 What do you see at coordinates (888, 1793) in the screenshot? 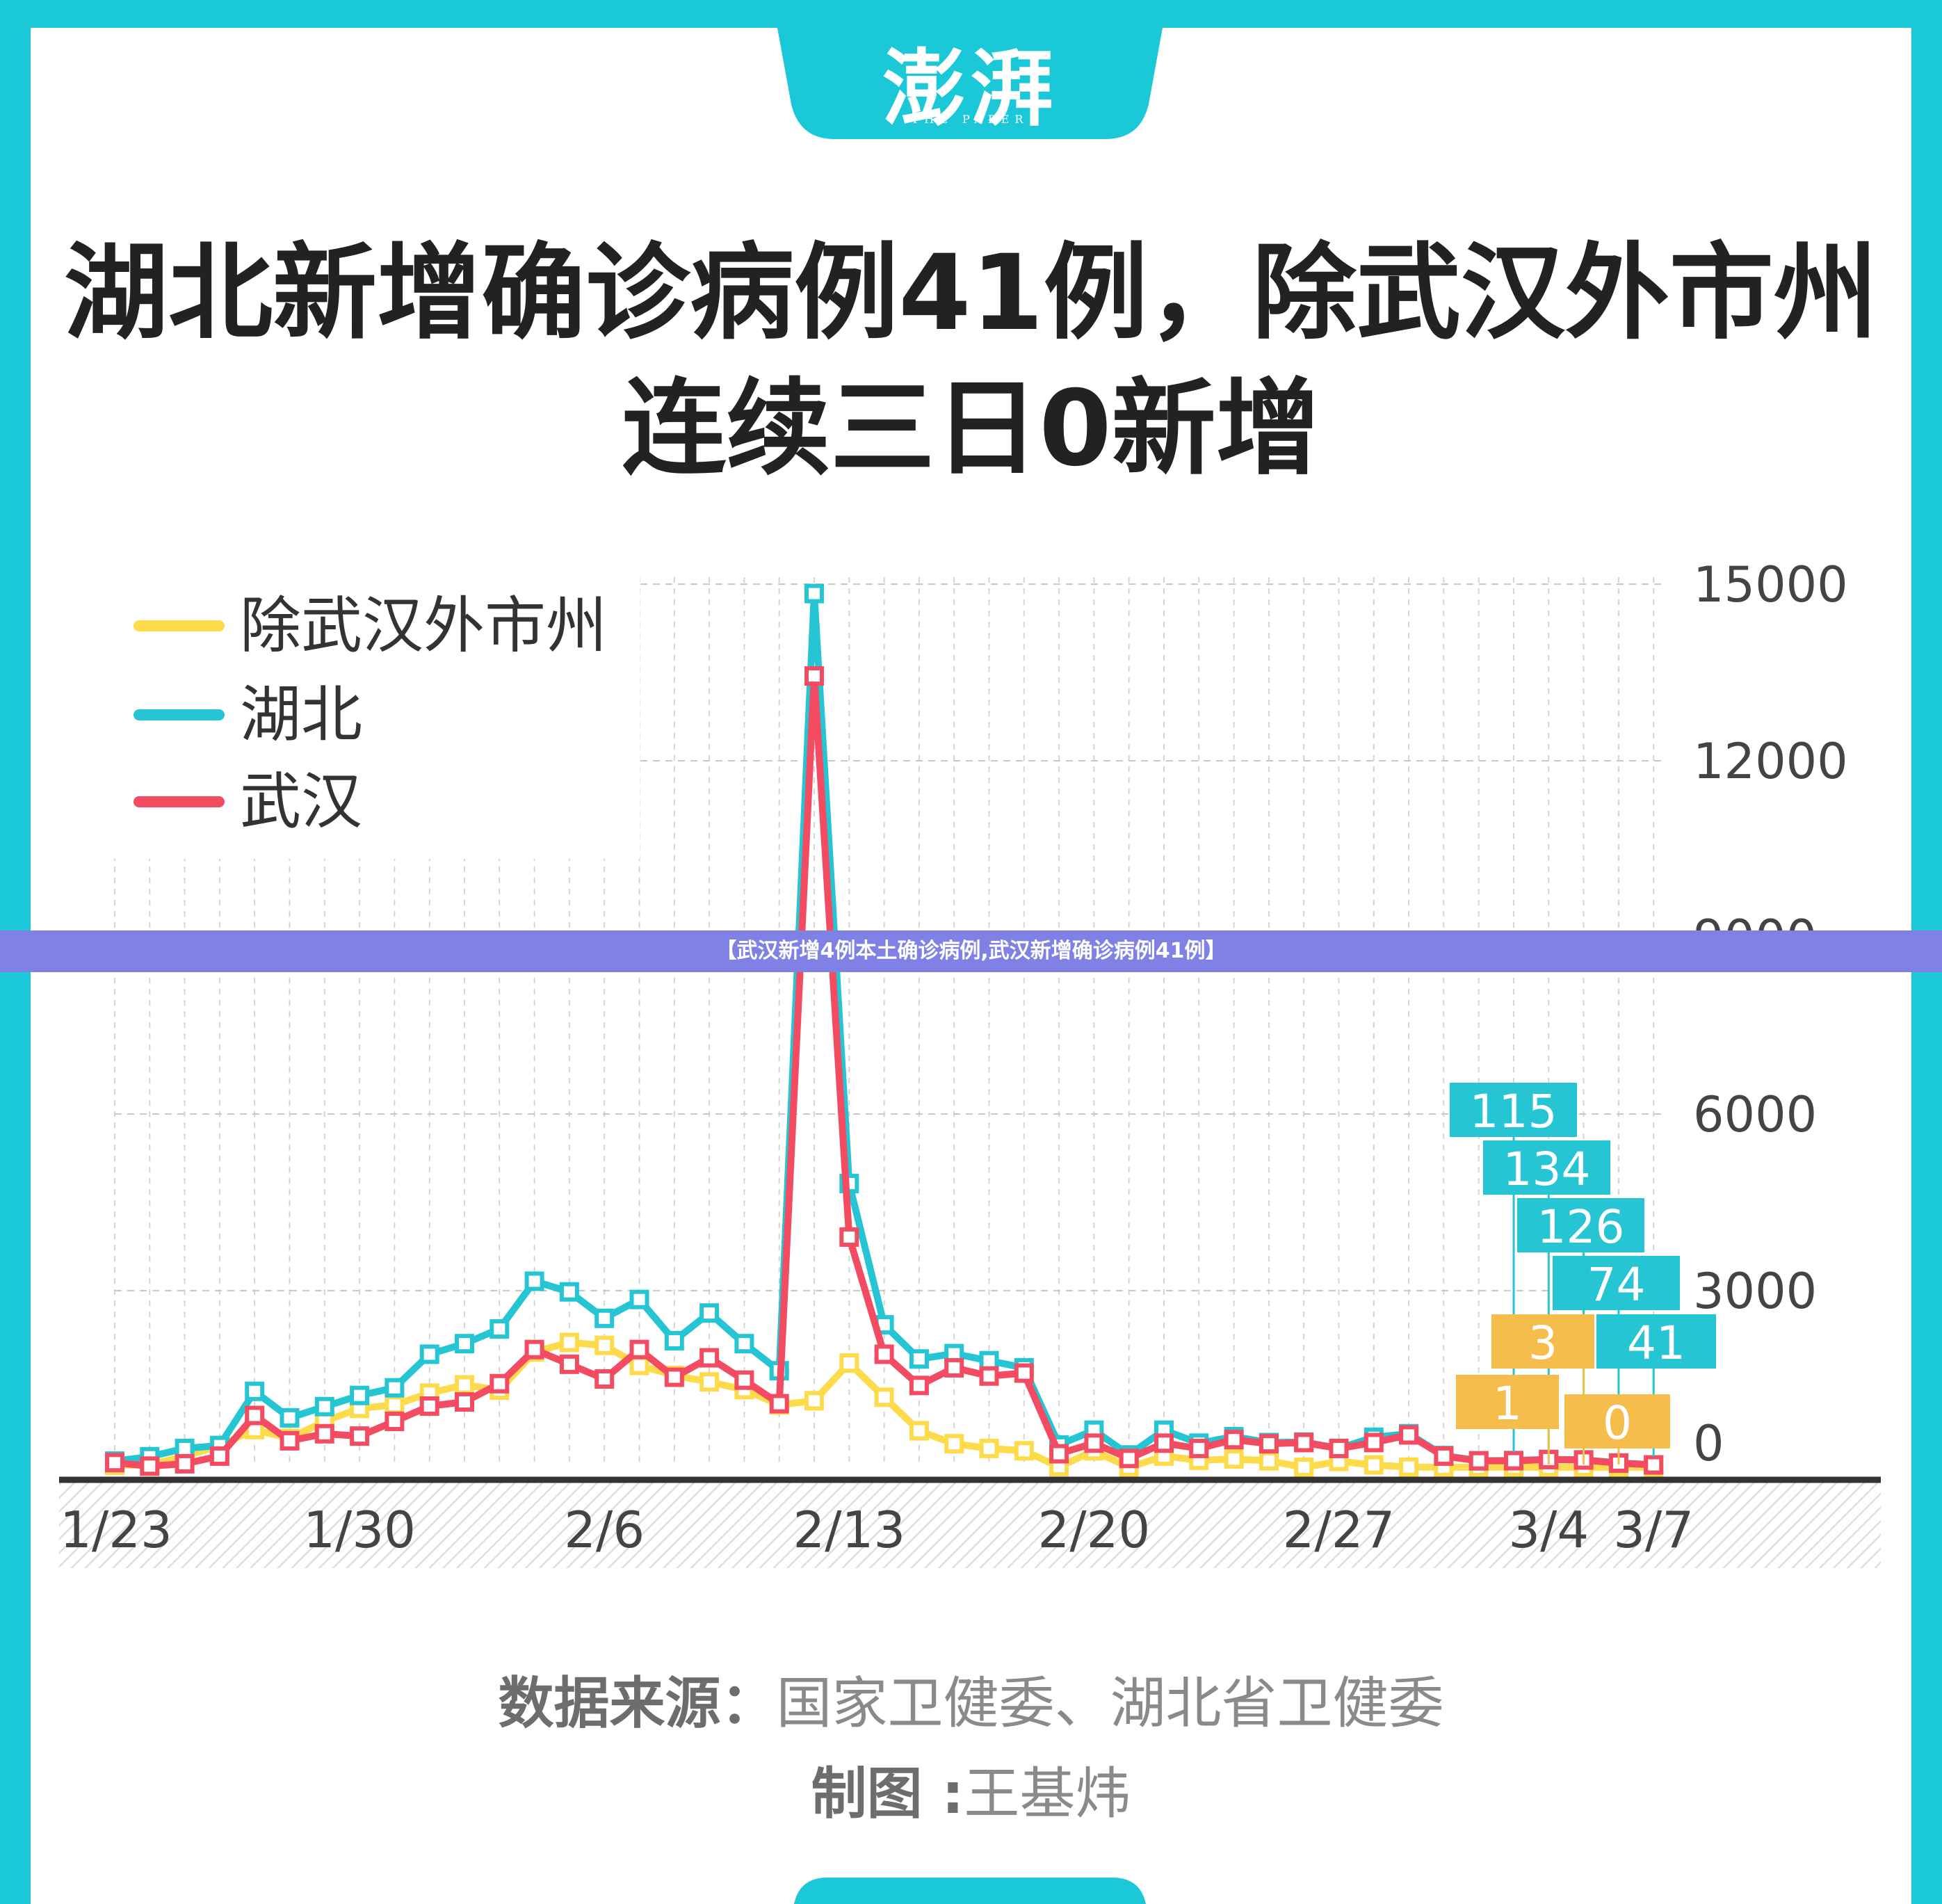
I see `credit-label: 制图 :` at bounding box center [888, 1793].